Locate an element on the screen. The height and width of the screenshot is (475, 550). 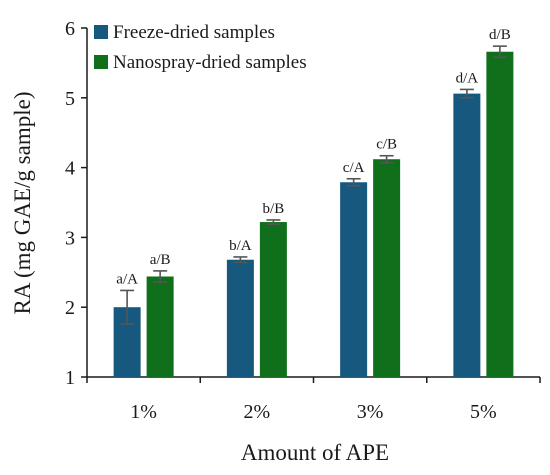
x-axis: 1% 2% 3% 5% is located at coordinates (313, 399).